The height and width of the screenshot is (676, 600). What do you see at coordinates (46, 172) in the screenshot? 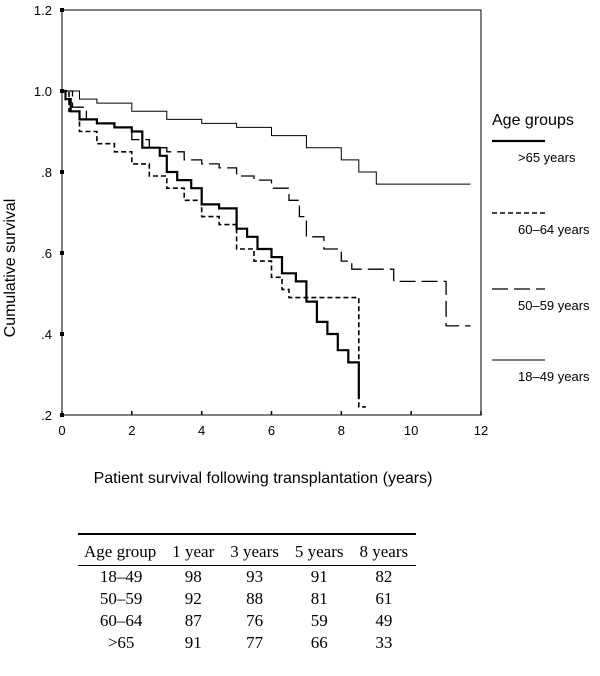
I see `y-tick-label: .8` at bounding box center [46, 172].